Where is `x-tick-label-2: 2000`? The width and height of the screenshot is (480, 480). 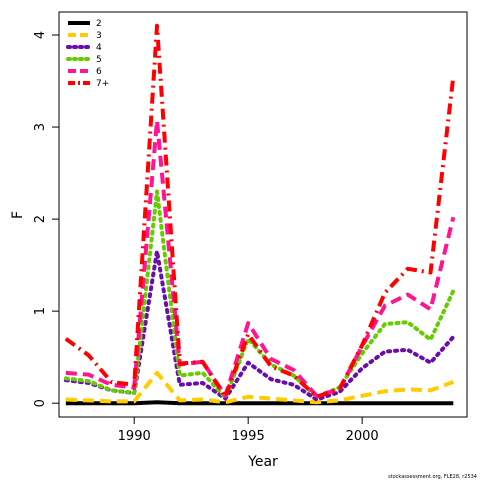 x-tick-label-2: 2000 is located at coordinates (362, 436).